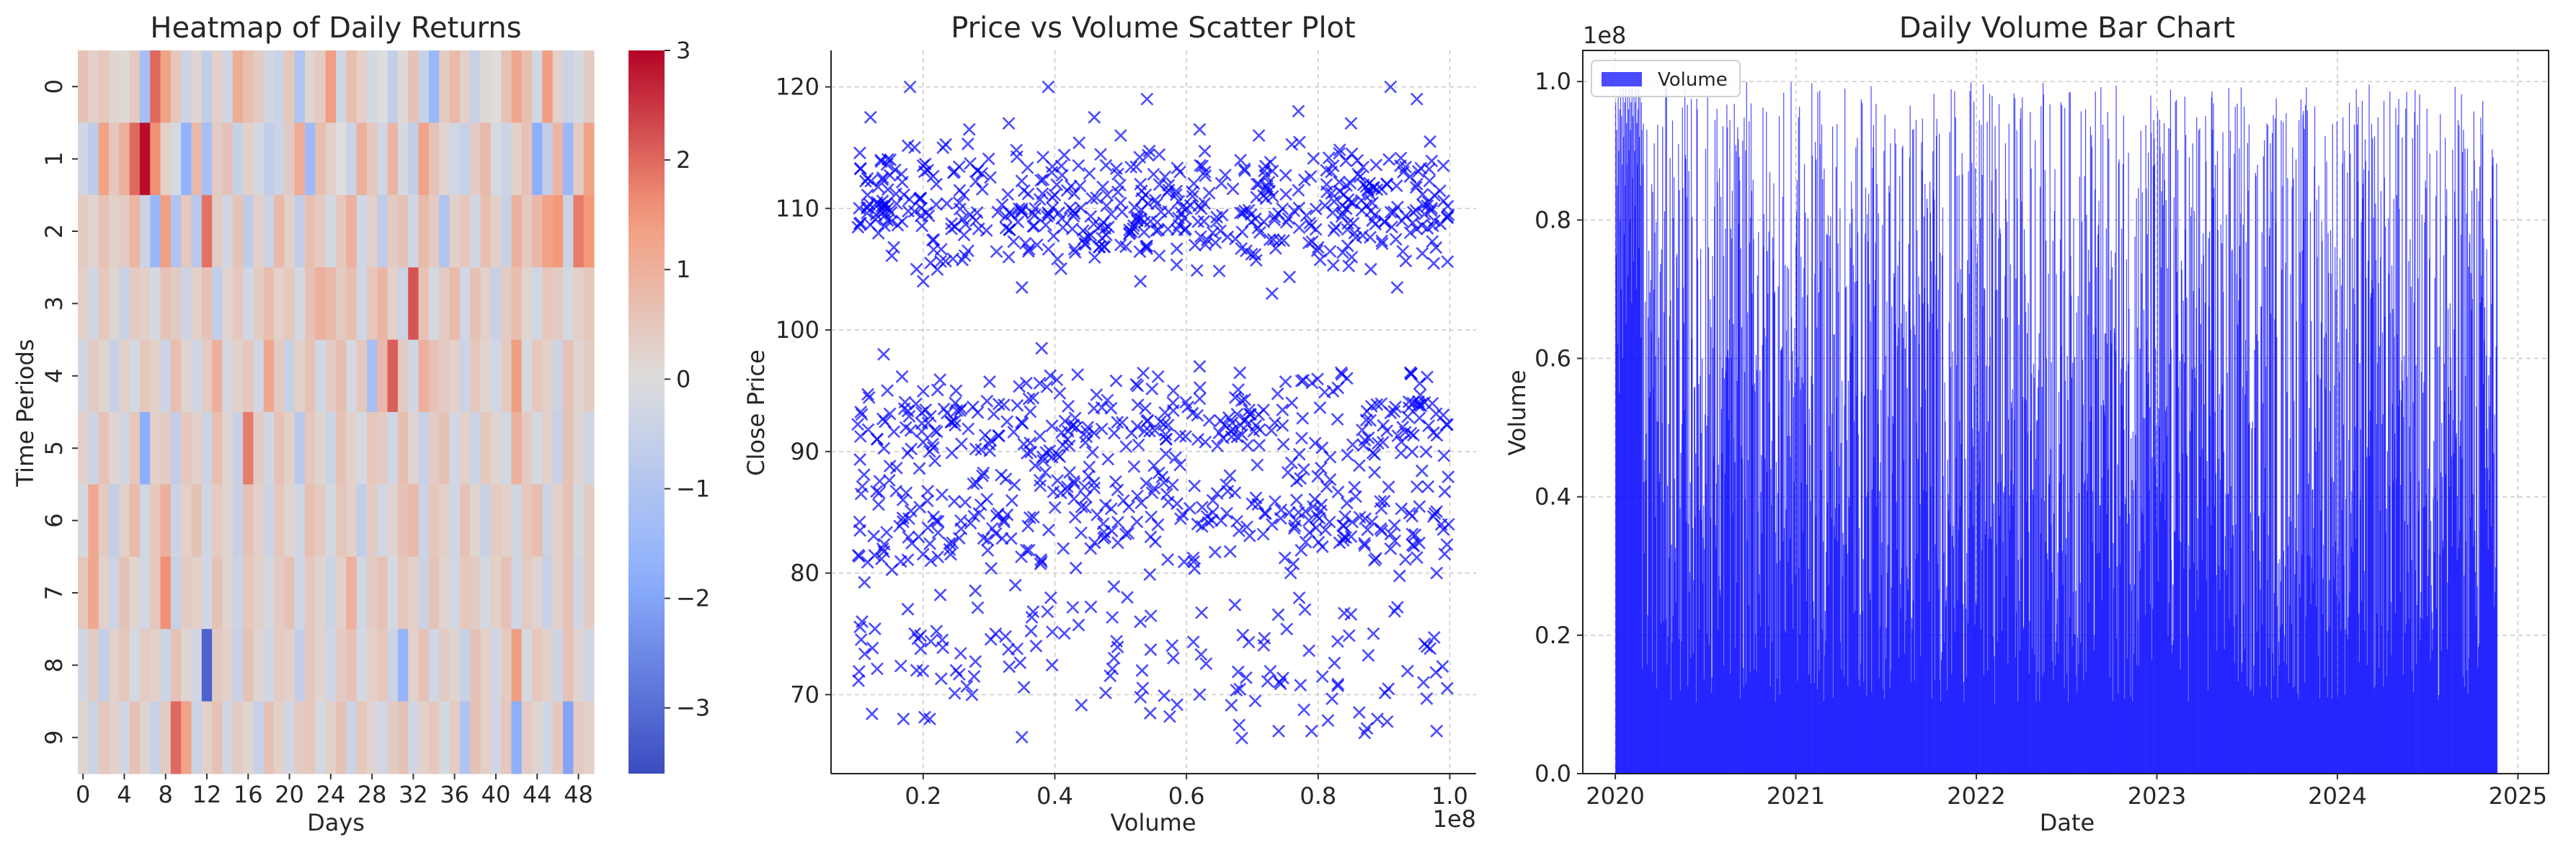  I want to click on heatmap-x-tick-label: 44, so click(537, 794).